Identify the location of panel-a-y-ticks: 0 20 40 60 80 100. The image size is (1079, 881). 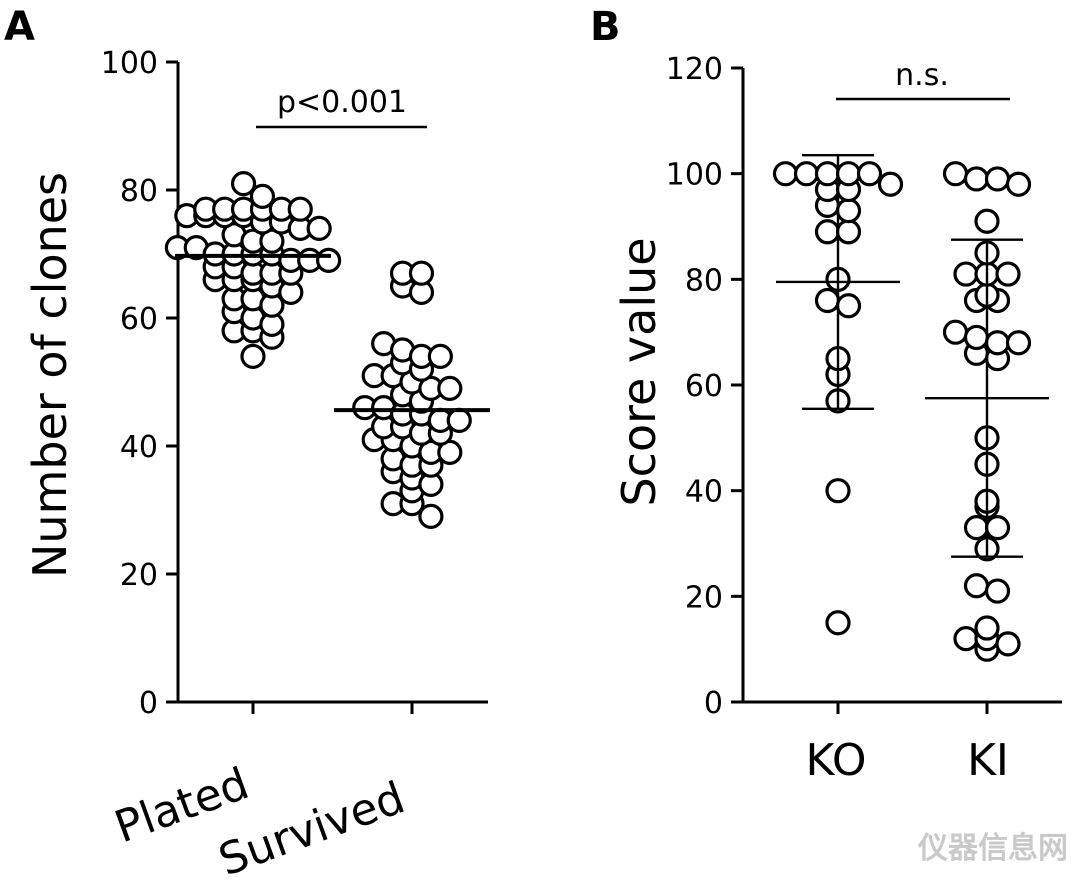
(139, 383).